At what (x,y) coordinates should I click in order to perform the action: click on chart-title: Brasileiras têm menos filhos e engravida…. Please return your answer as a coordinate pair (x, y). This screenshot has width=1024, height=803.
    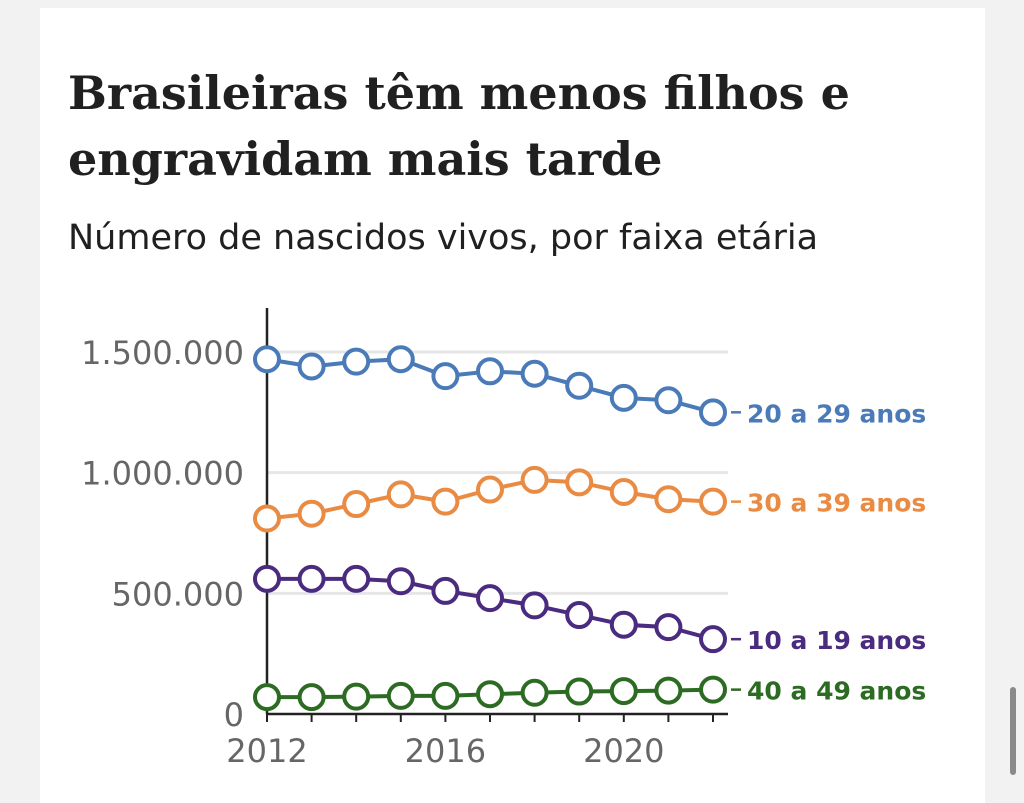
    Looking at the image, I should click on (459, 126).